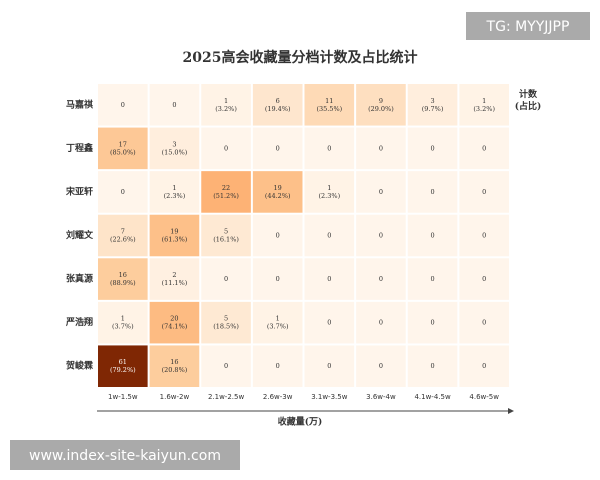  Describe the element at coordinates (381, 109) in the screenshot. I see `cell-percent: (29.0%)` at that location.